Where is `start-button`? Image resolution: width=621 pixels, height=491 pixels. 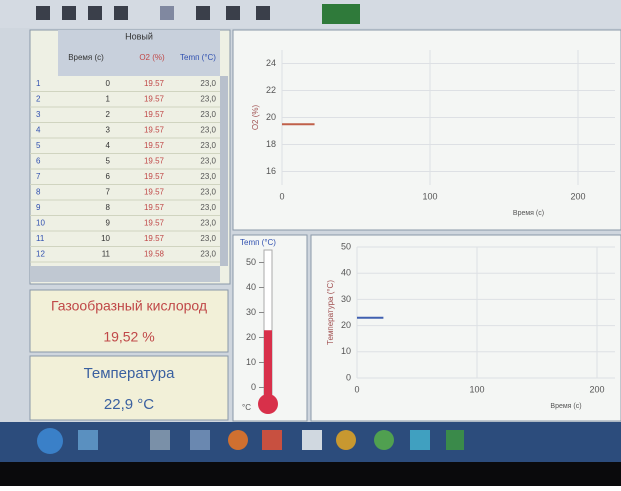
start-button is located at coordinates (50, 441).